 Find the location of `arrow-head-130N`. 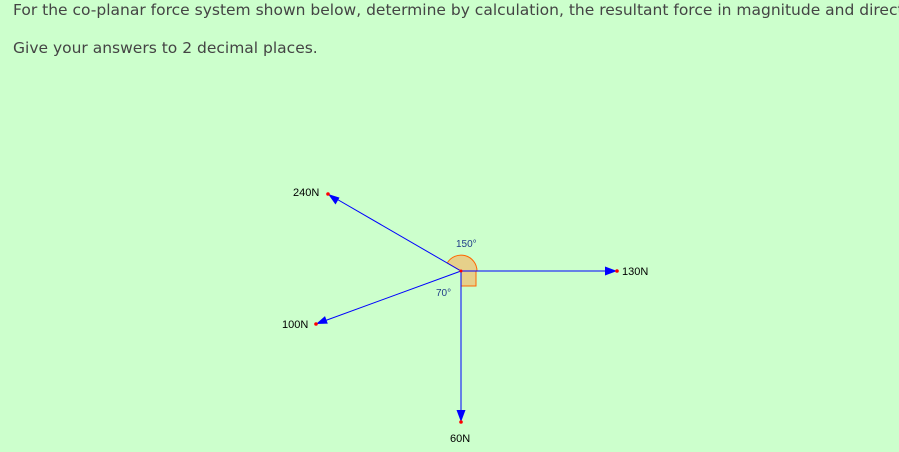

arrow-head-130N is located at coordinates (611, 271).